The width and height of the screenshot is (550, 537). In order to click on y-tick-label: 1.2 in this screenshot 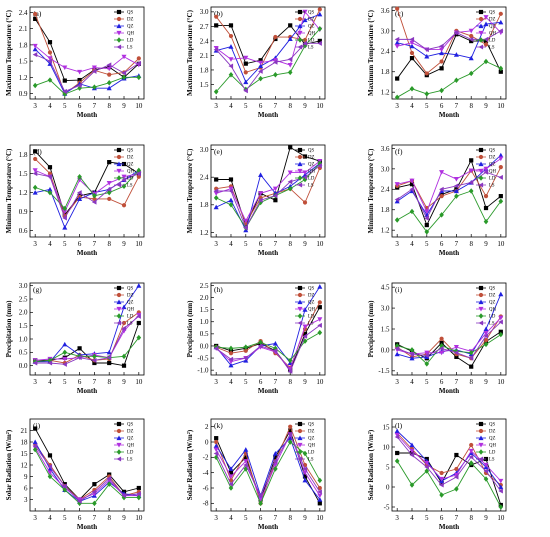, I will do `click(385, 93)`.